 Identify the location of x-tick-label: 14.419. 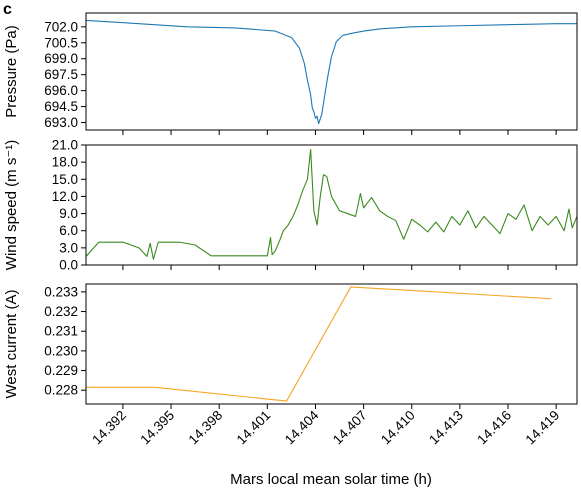
(542, 428).